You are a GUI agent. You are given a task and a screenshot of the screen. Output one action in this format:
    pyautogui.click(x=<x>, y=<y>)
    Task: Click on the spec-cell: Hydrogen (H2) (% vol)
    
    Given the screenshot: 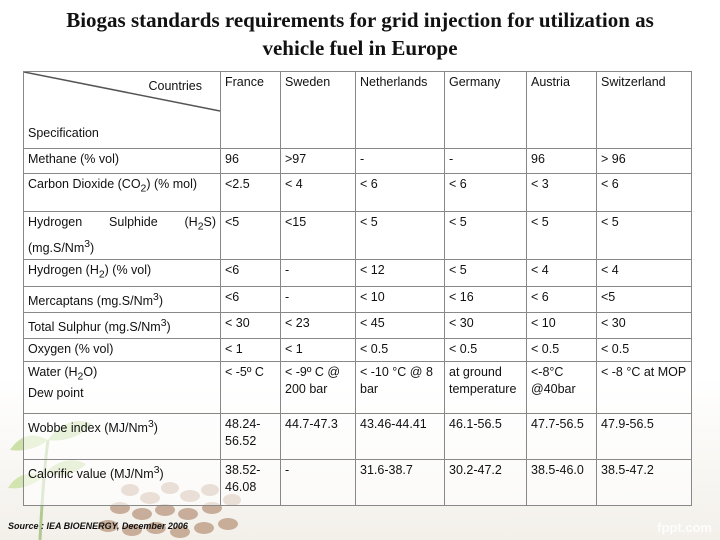 What is the action you would take?
    pyautogui.click(x=122, y=273)
    